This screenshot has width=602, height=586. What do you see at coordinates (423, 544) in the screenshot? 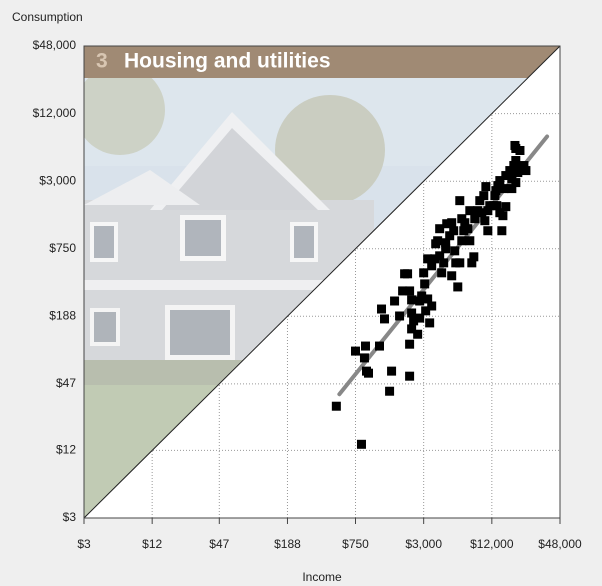
I see `x-tick-label: $3,000` at bounding box center [423, 544].